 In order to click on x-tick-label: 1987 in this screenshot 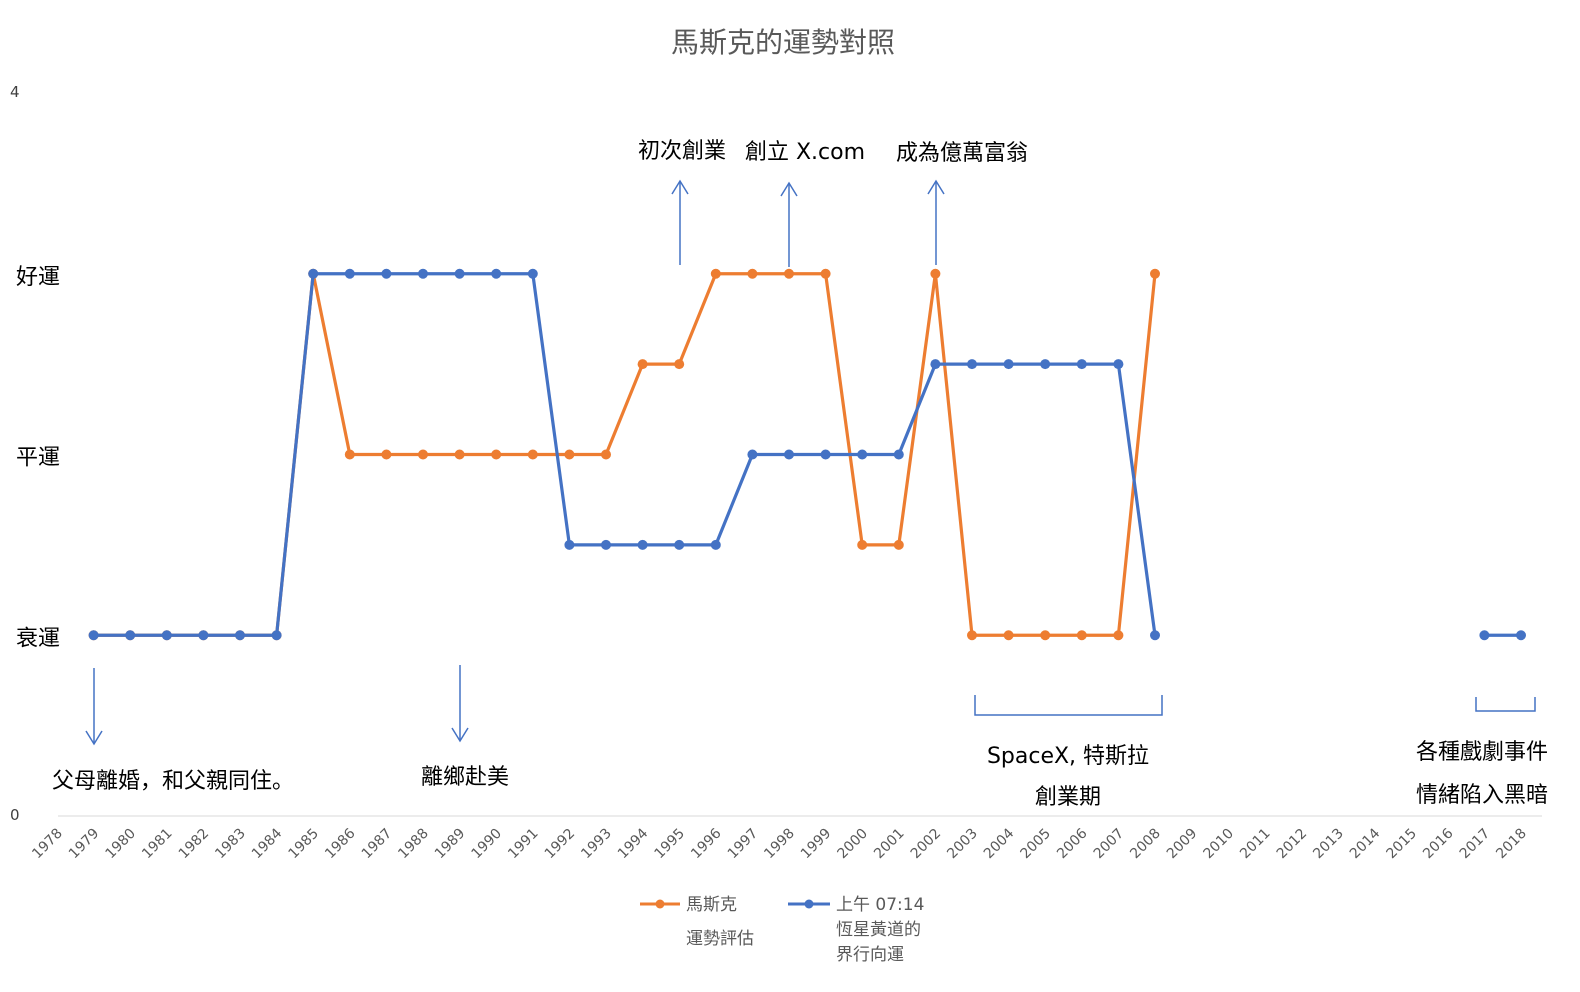, I will do `click(377, 844)`.